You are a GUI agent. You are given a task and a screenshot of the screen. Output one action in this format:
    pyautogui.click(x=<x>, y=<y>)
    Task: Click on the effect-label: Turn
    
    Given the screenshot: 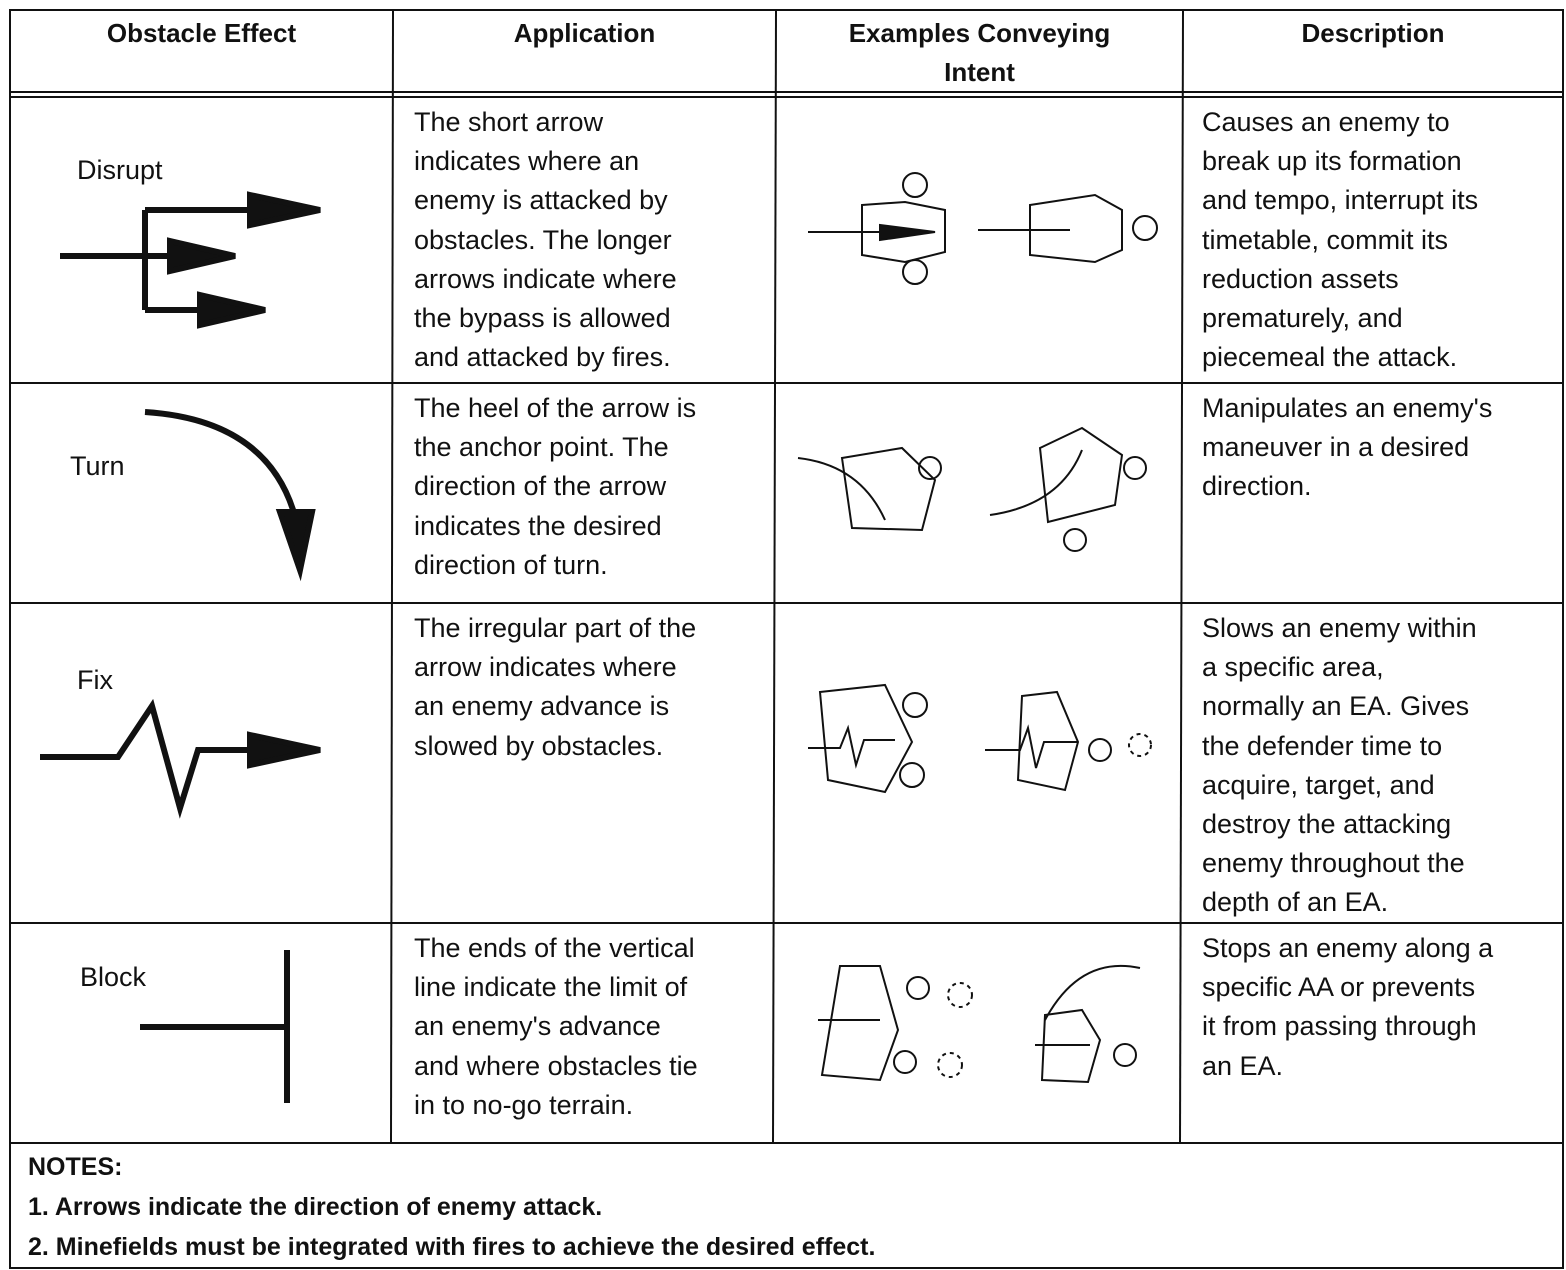 What is the action you would take?
    pyautogui.click(x=97, y=466)
    